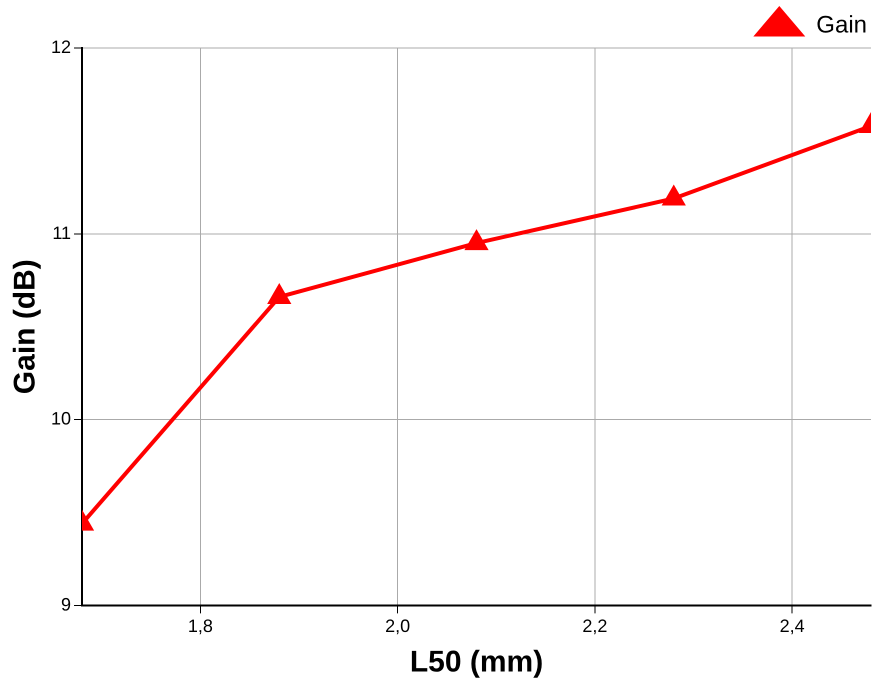  I want to click on x-tick-label: 1,8, so click(200, 626).